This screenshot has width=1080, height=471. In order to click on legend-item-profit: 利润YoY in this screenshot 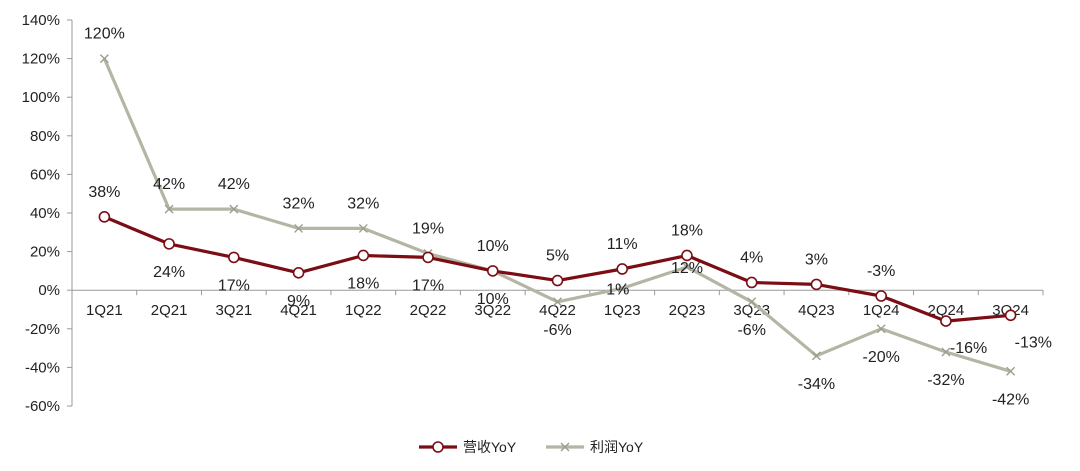, I will do `click(595, 447)`.